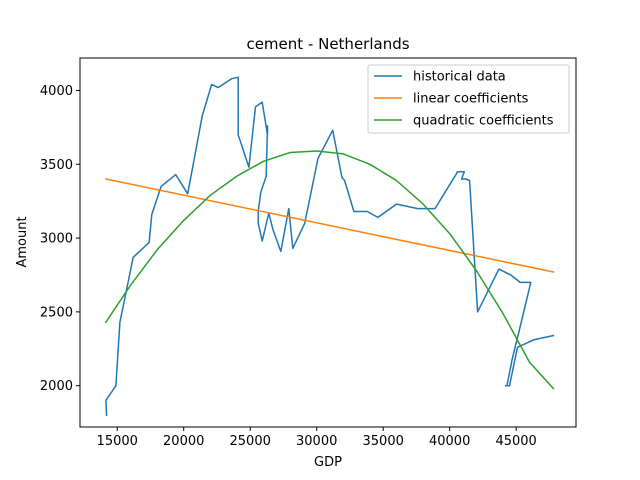 The width and height of the screenshot is (640, 480). What do you see at coordinates (449, 441) in the screenshot?
I see `x-tick-label: 40000` at bounding box center [449, 441].